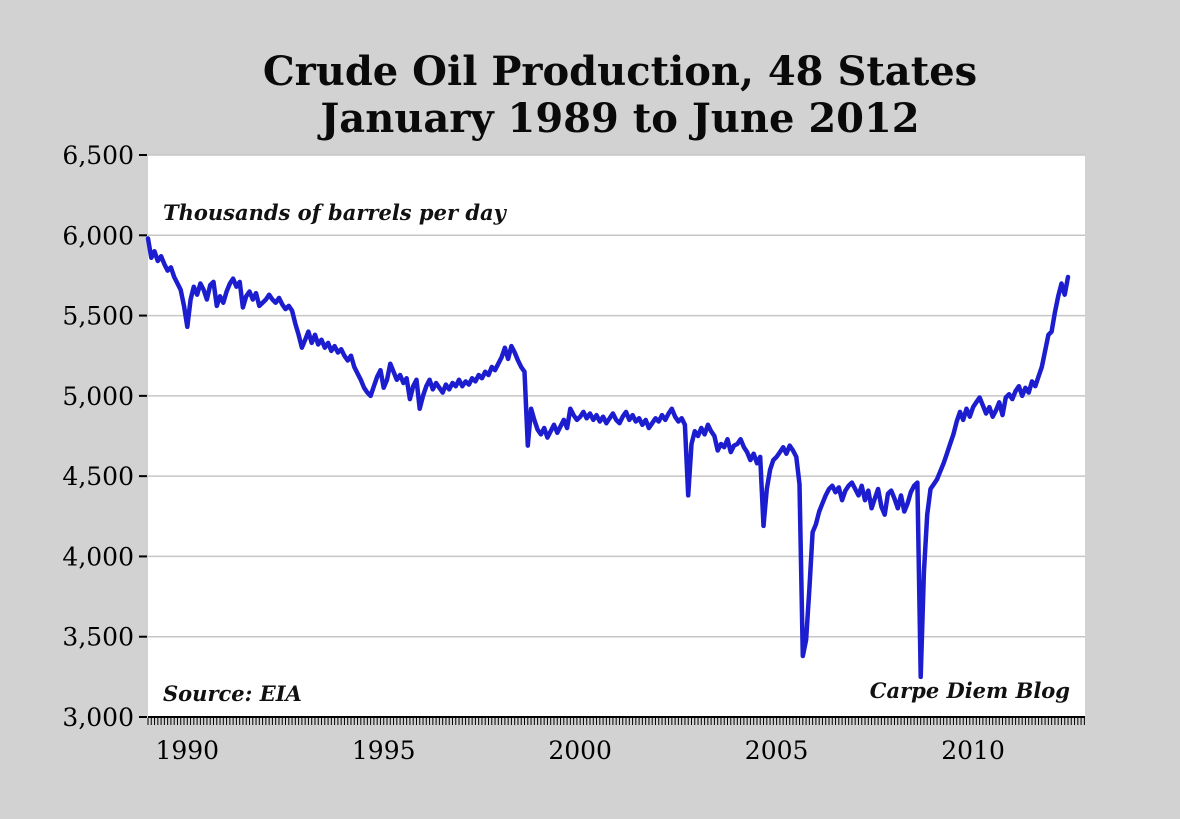 The width and height of the screenshot is (1180, 819). I want to click on credit-annotation: Carpe Diem Blog, so click(969, 690).